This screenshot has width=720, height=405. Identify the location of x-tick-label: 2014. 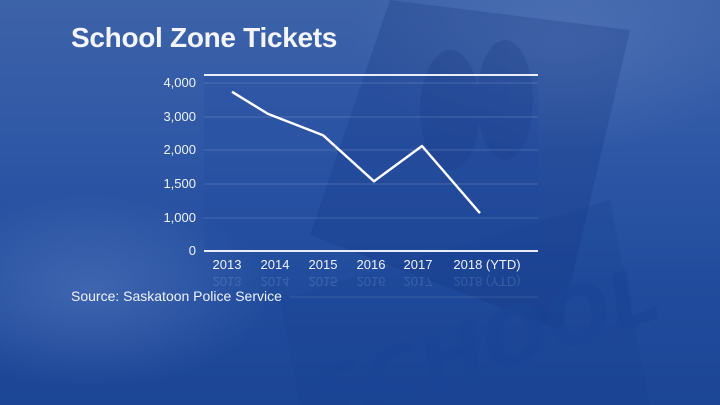
(275, 264).